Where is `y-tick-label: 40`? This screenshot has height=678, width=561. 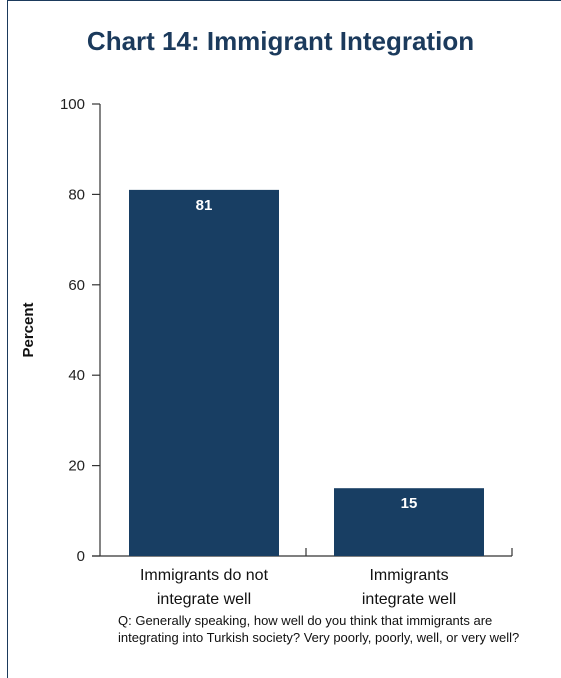 y-tick-label: 40 is located at coordinates (76, 375).